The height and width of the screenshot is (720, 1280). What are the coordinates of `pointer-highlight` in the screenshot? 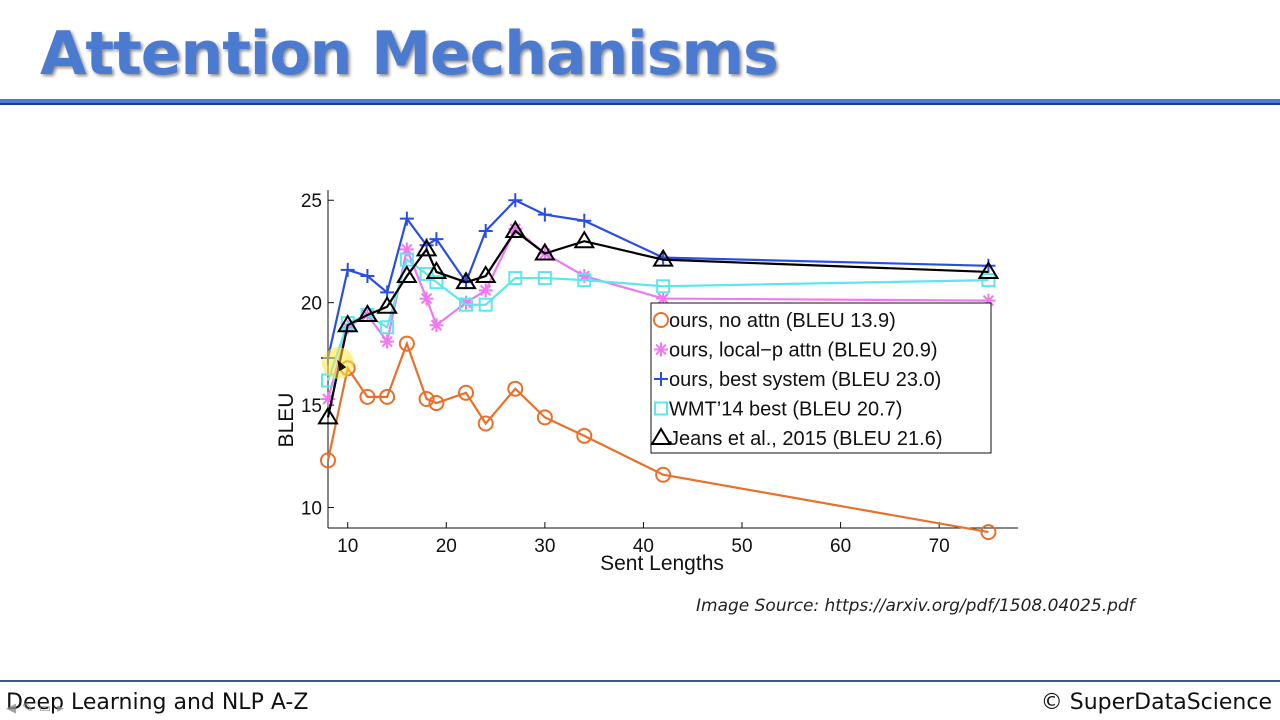 It's located at (338, 363).